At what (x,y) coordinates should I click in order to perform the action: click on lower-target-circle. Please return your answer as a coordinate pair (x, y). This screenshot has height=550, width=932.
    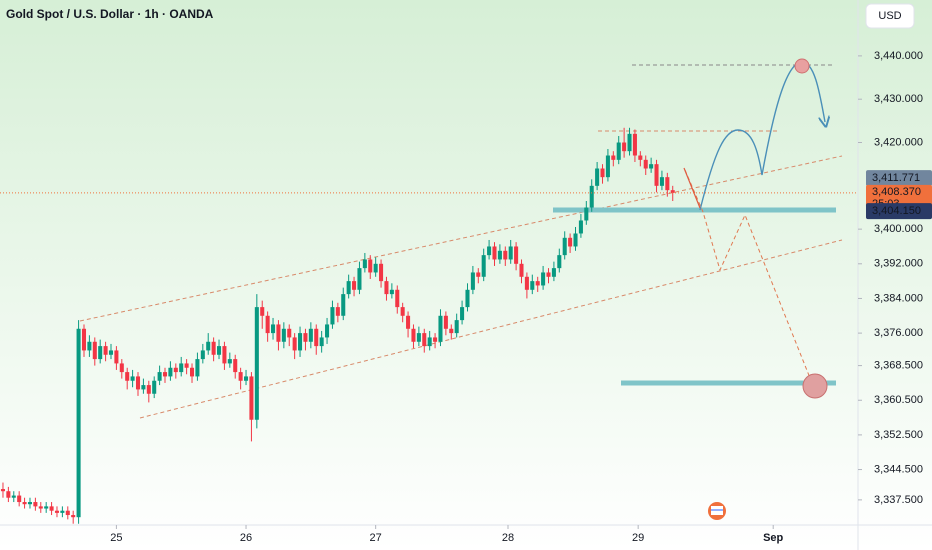
    Looking at the image, I should click on (815, 386).